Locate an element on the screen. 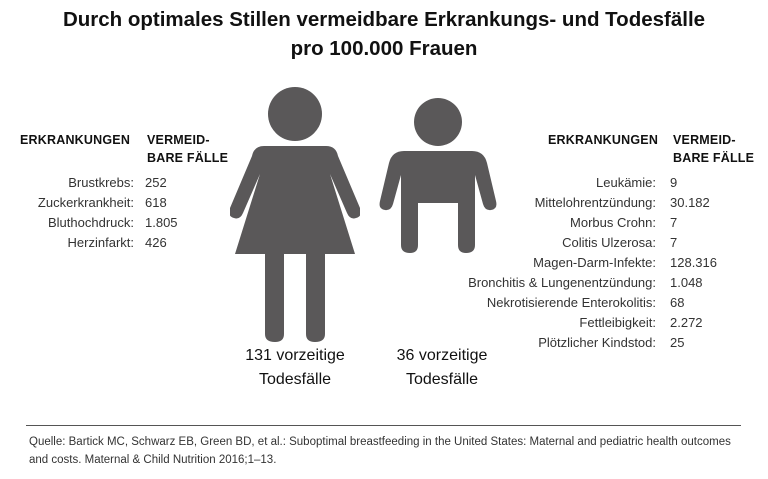 The width and height of the screenshot is (768, 479). child-deaths-line2: Todesfälle is located at coordinates (442, 379).